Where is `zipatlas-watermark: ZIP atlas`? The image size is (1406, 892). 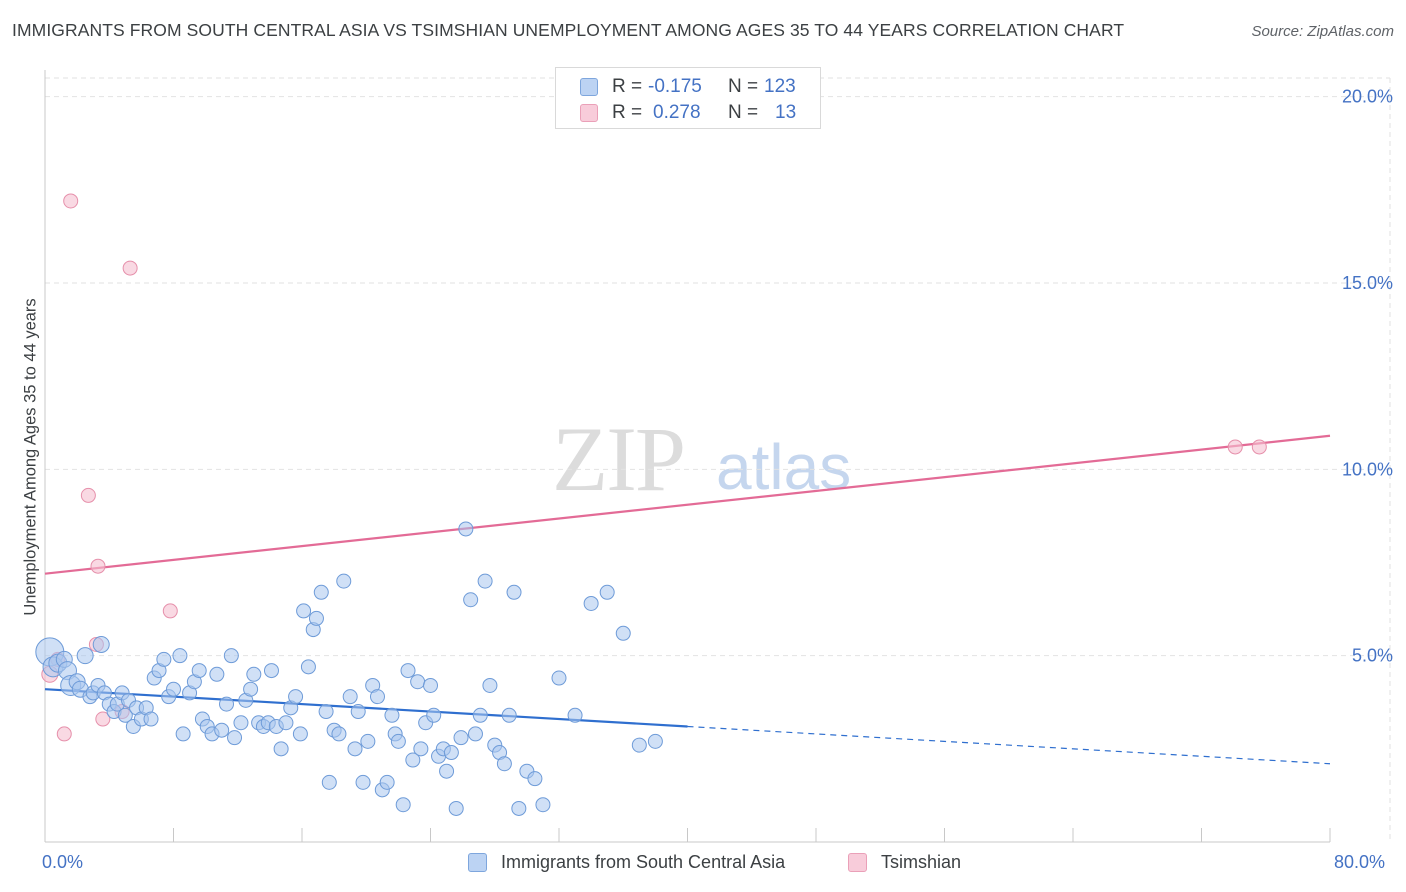 zipatlas-watermark: ZIP atlas is located at coordinates (701, 459).